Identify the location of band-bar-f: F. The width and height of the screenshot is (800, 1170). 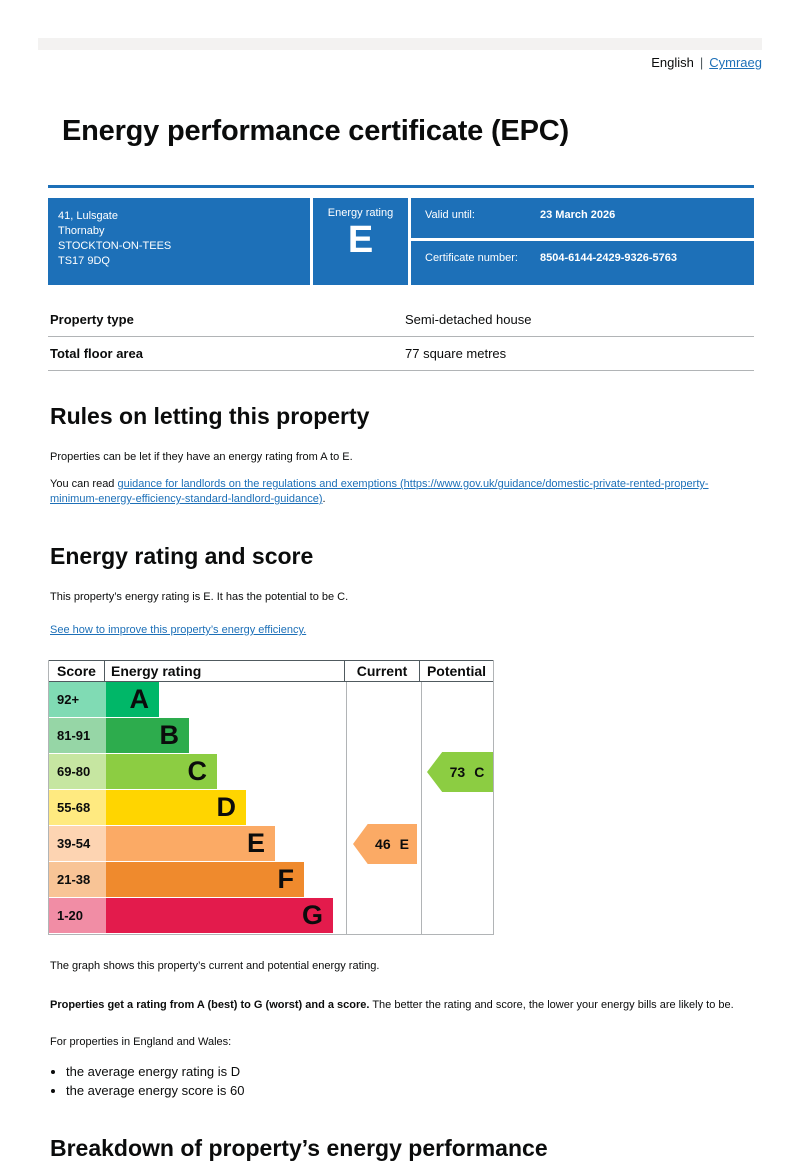
(205, 880).